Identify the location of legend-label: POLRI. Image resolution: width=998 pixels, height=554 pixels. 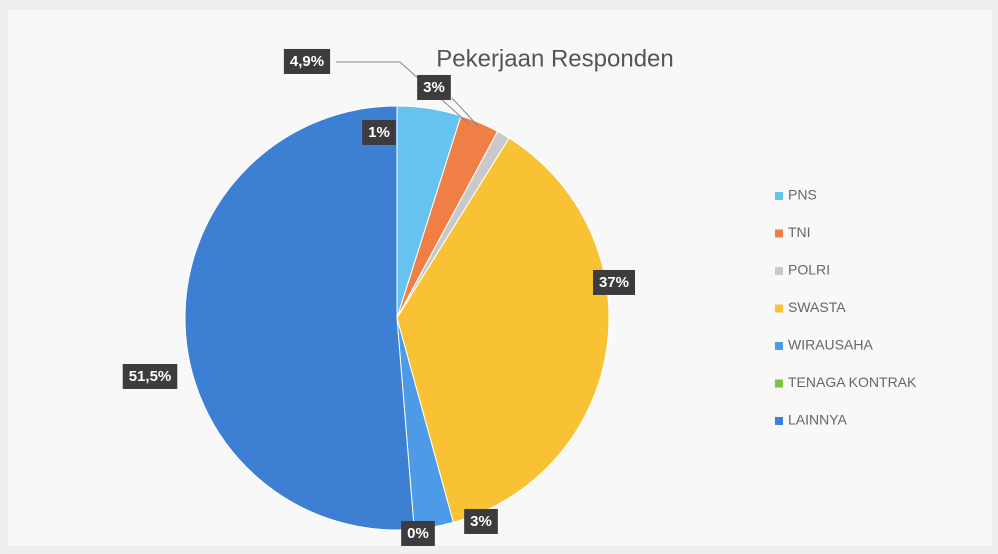
(809, 270).